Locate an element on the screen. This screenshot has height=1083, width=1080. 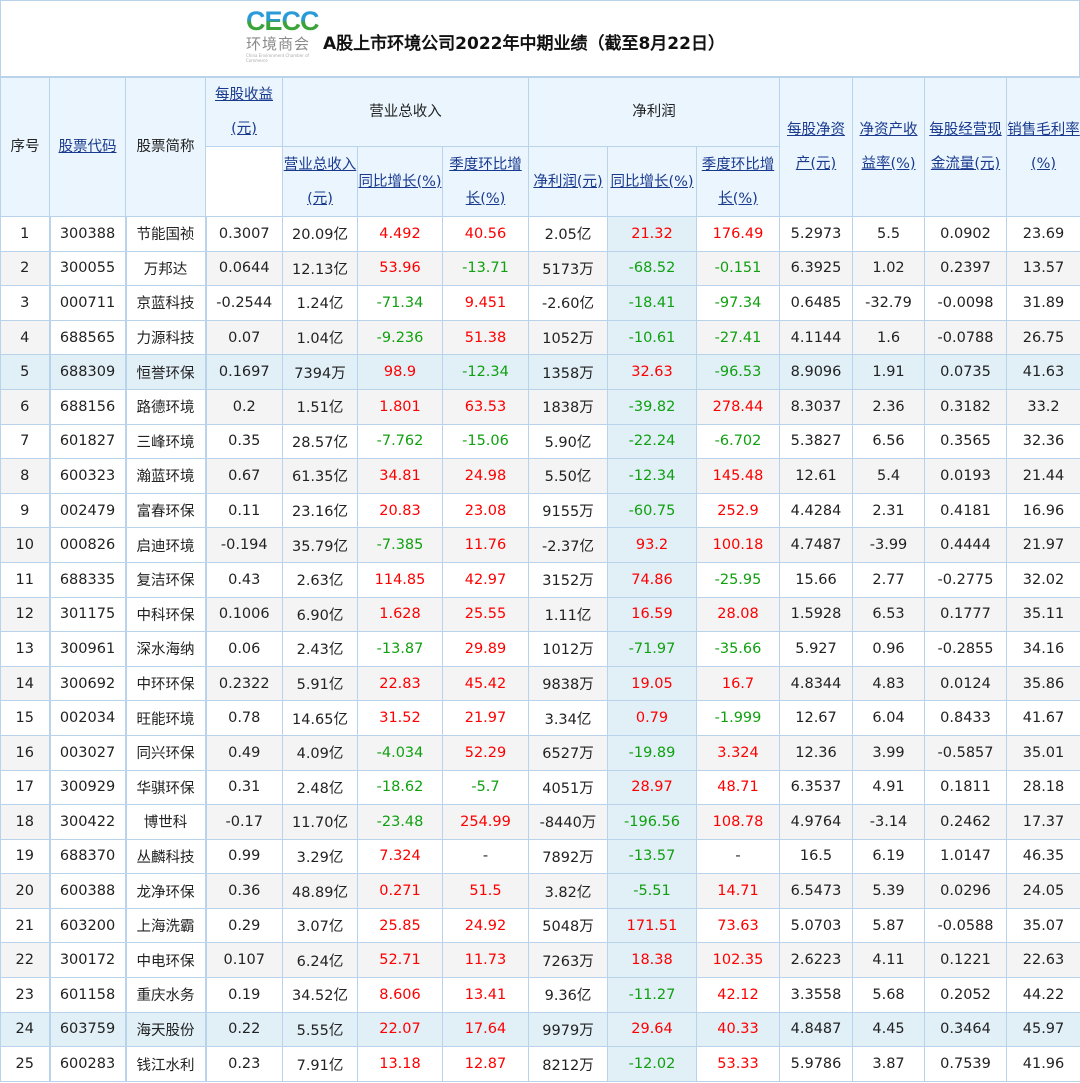
cell-bvps: 4.9764 is located at coordinates (816, 822).